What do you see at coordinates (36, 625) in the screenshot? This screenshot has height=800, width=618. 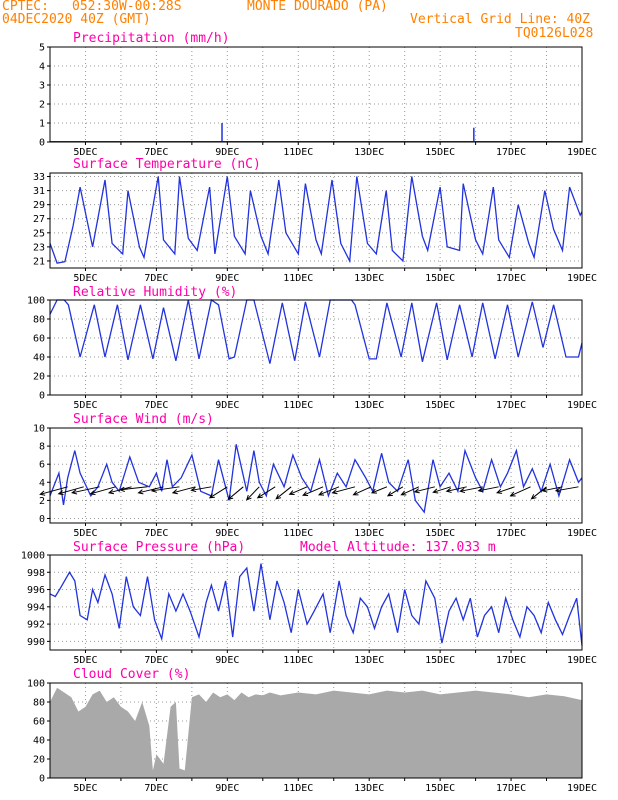 I see `y-tick-label: 992` at bounding box center [36, 625].